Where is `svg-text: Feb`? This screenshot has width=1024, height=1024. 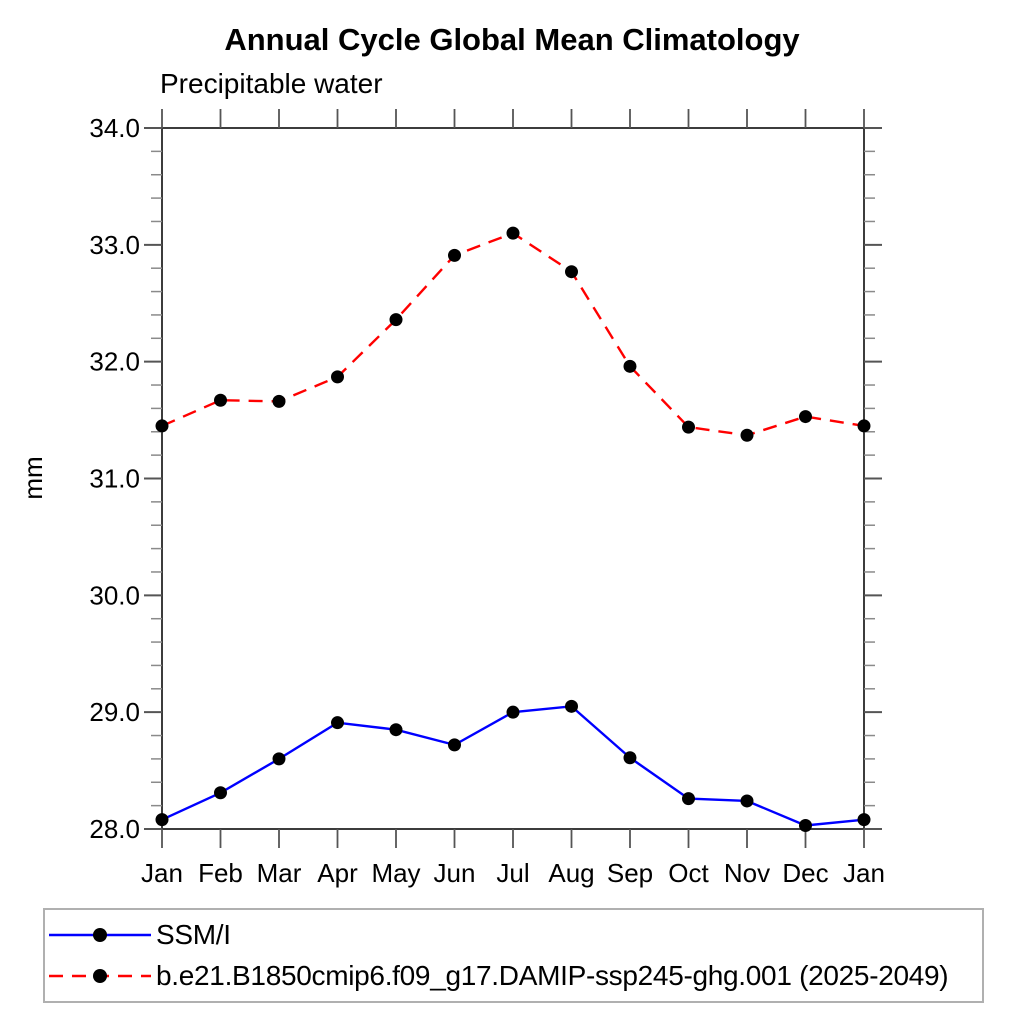 svg-text: Feb is located at coordinates (220, 873).